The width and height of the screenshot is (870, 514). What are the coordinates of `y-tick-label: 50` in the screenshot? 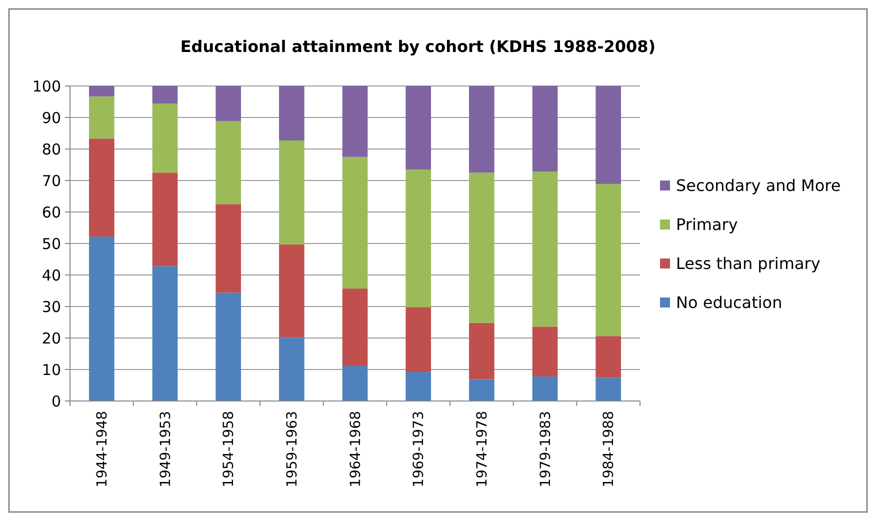 It's located at (51, 243).